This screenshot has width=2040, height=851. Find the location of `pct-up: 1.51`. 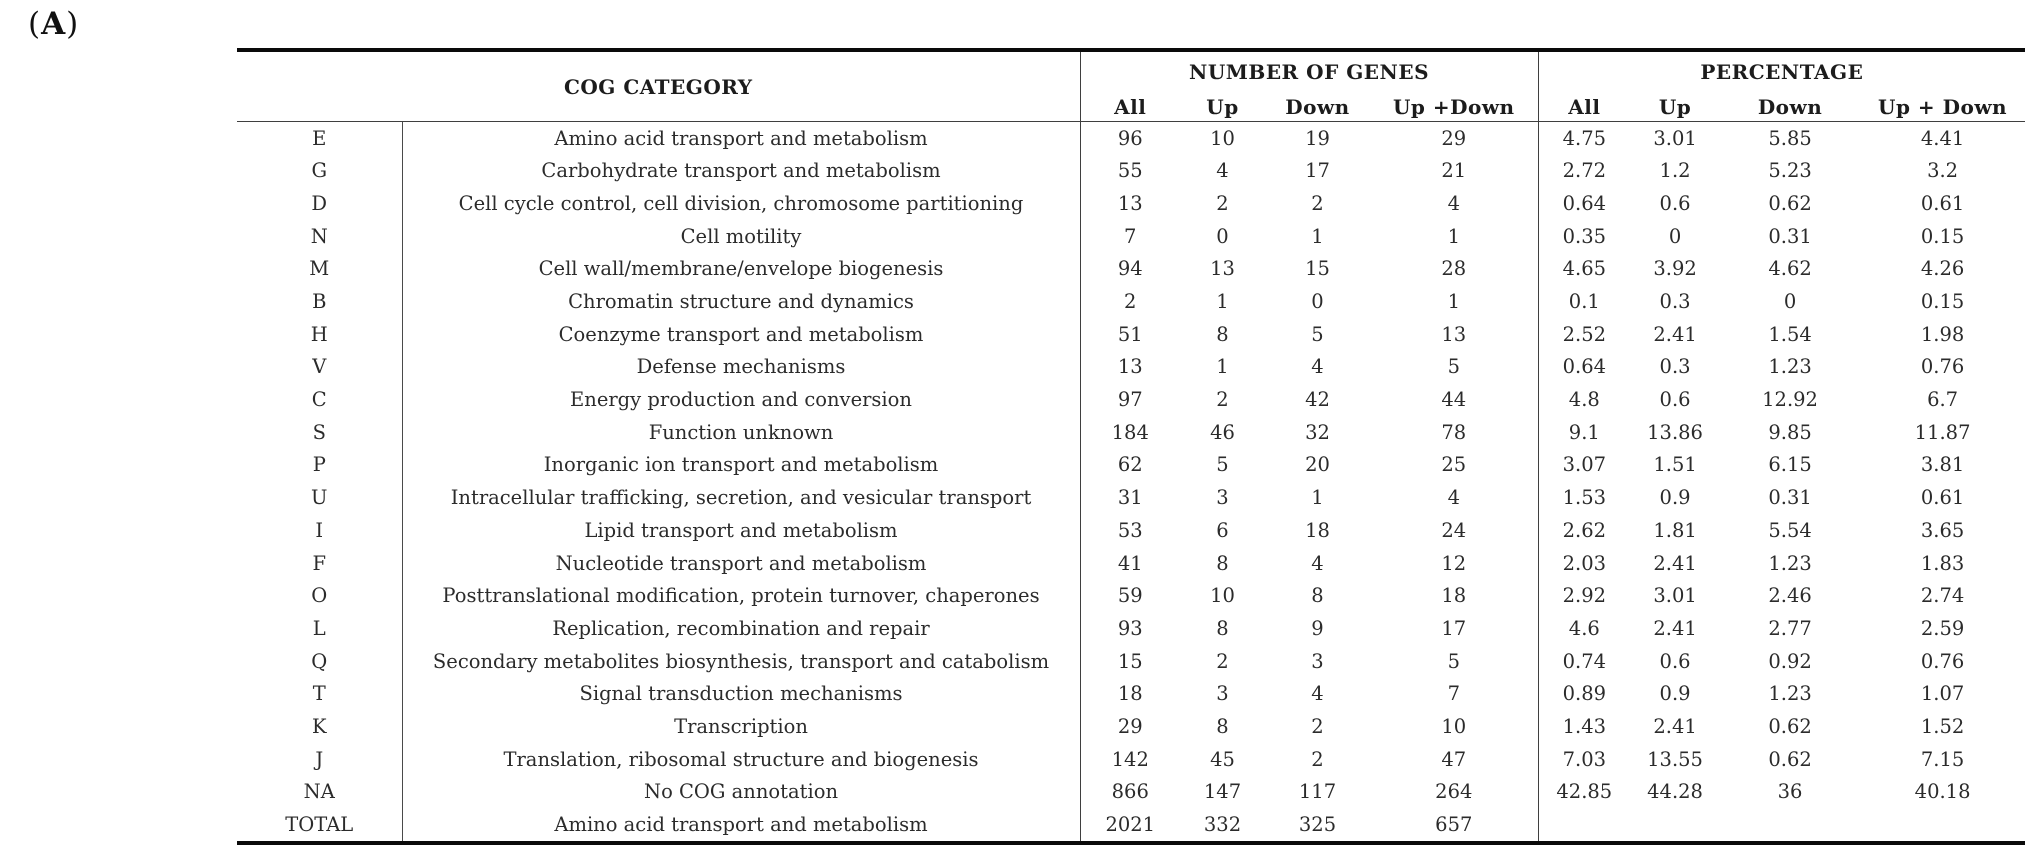

pct-up: 1.51 is located at coordinates (1675, 465).